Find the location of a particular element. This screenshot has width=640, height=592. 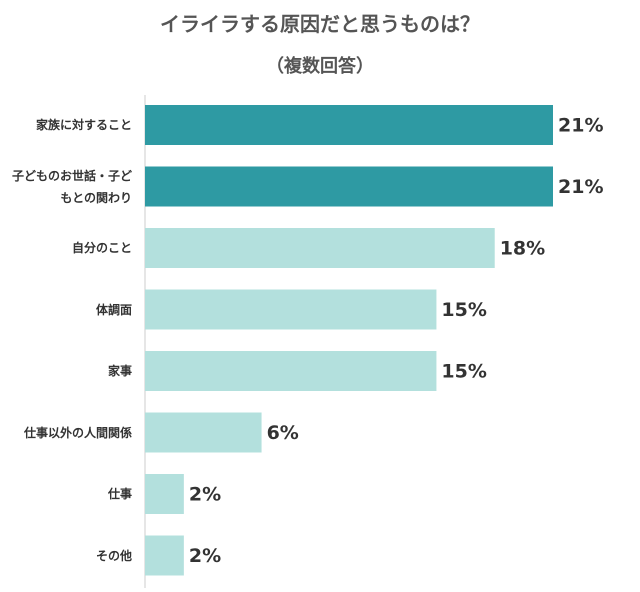

category-label: 仕事以外の人間関係 is located at coordinates (77, 432).